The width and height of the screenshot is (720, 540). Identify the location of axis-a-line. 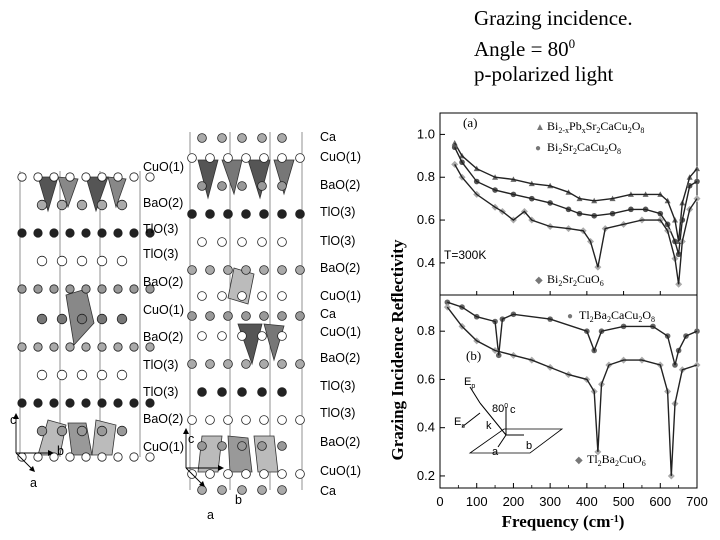
(194, 476).